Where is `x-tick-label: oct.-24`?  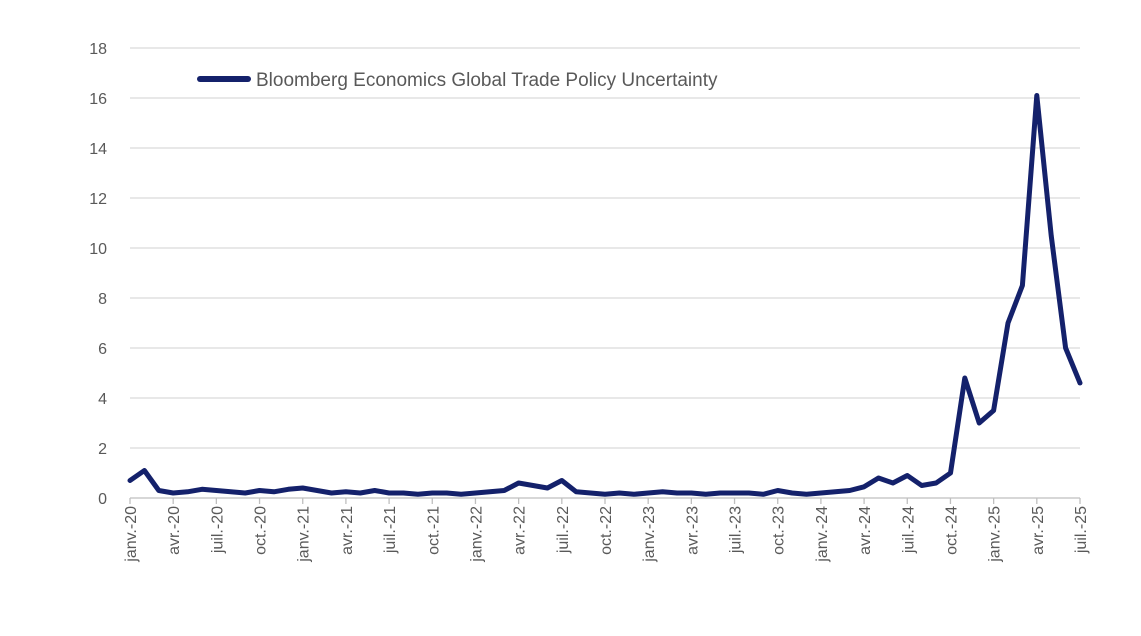
x-tick-label: oct.-24 is located at coordinates (951, 530).